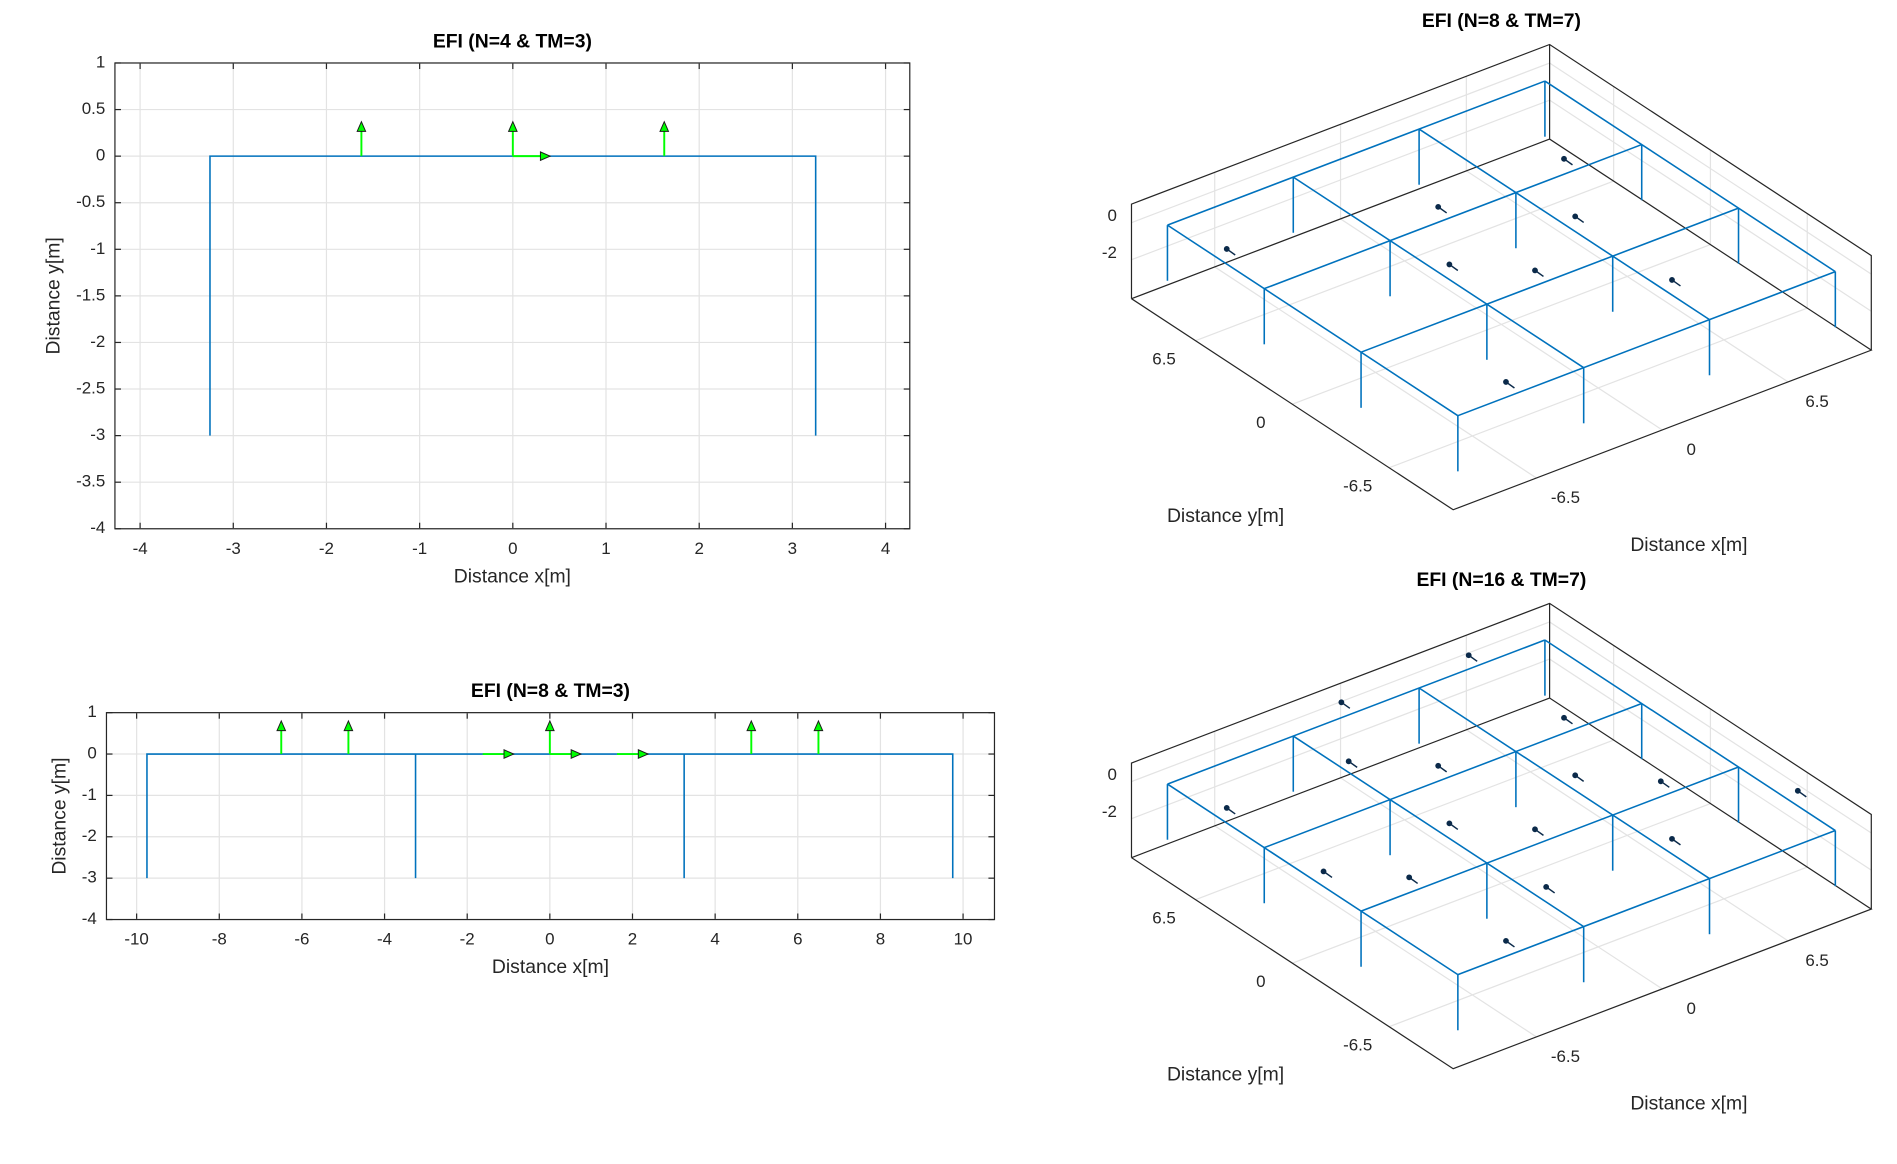 The image size is (1897, 1164). What do you see at coordinates (384, 939) in the screenshot?
I see `x-tick-label: -4` at bounding box center [384, 939].